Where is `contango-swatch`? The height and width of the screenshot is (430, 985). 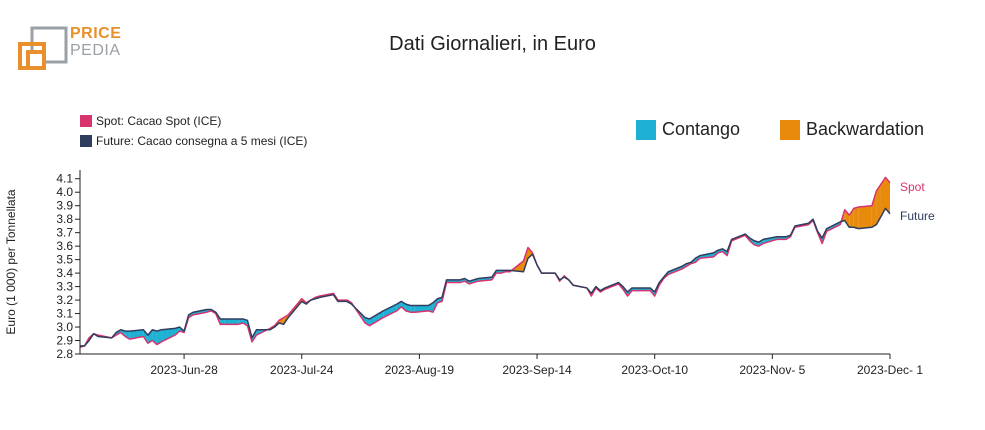
contango-swatch is located at coordinates (646, 129).